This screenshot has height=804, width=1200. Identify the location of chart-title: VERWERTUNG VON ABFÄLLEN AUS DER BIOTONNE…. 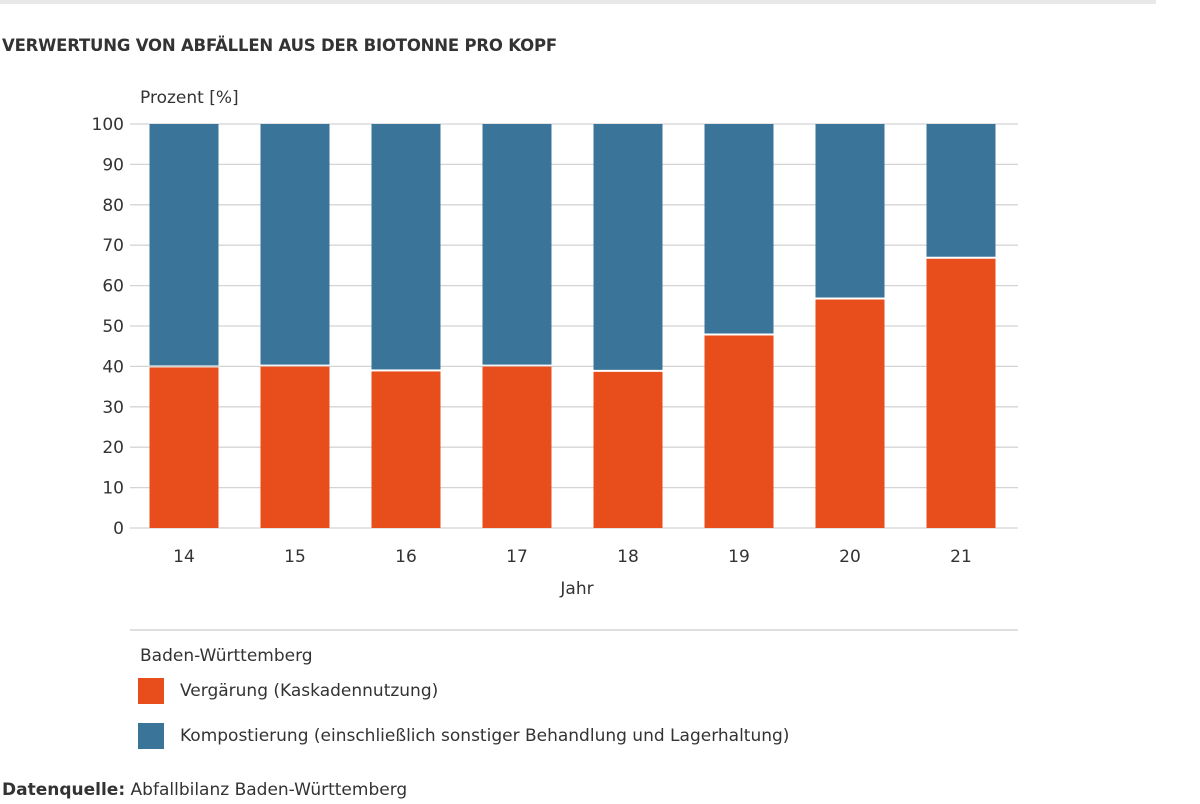
(279, 45).